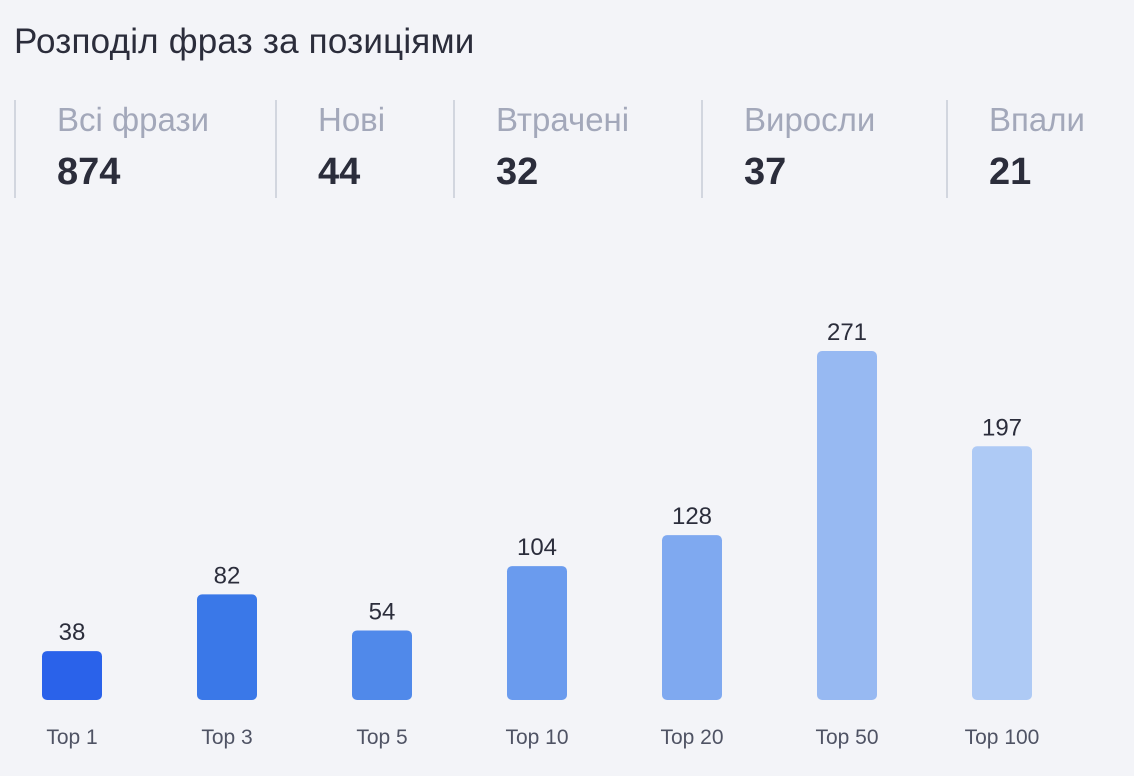 This screenshot has width=1134, height=776. Describe the element at coordinates (71, 737) in the screenshot. I see `category-label: Top 1` at that location.